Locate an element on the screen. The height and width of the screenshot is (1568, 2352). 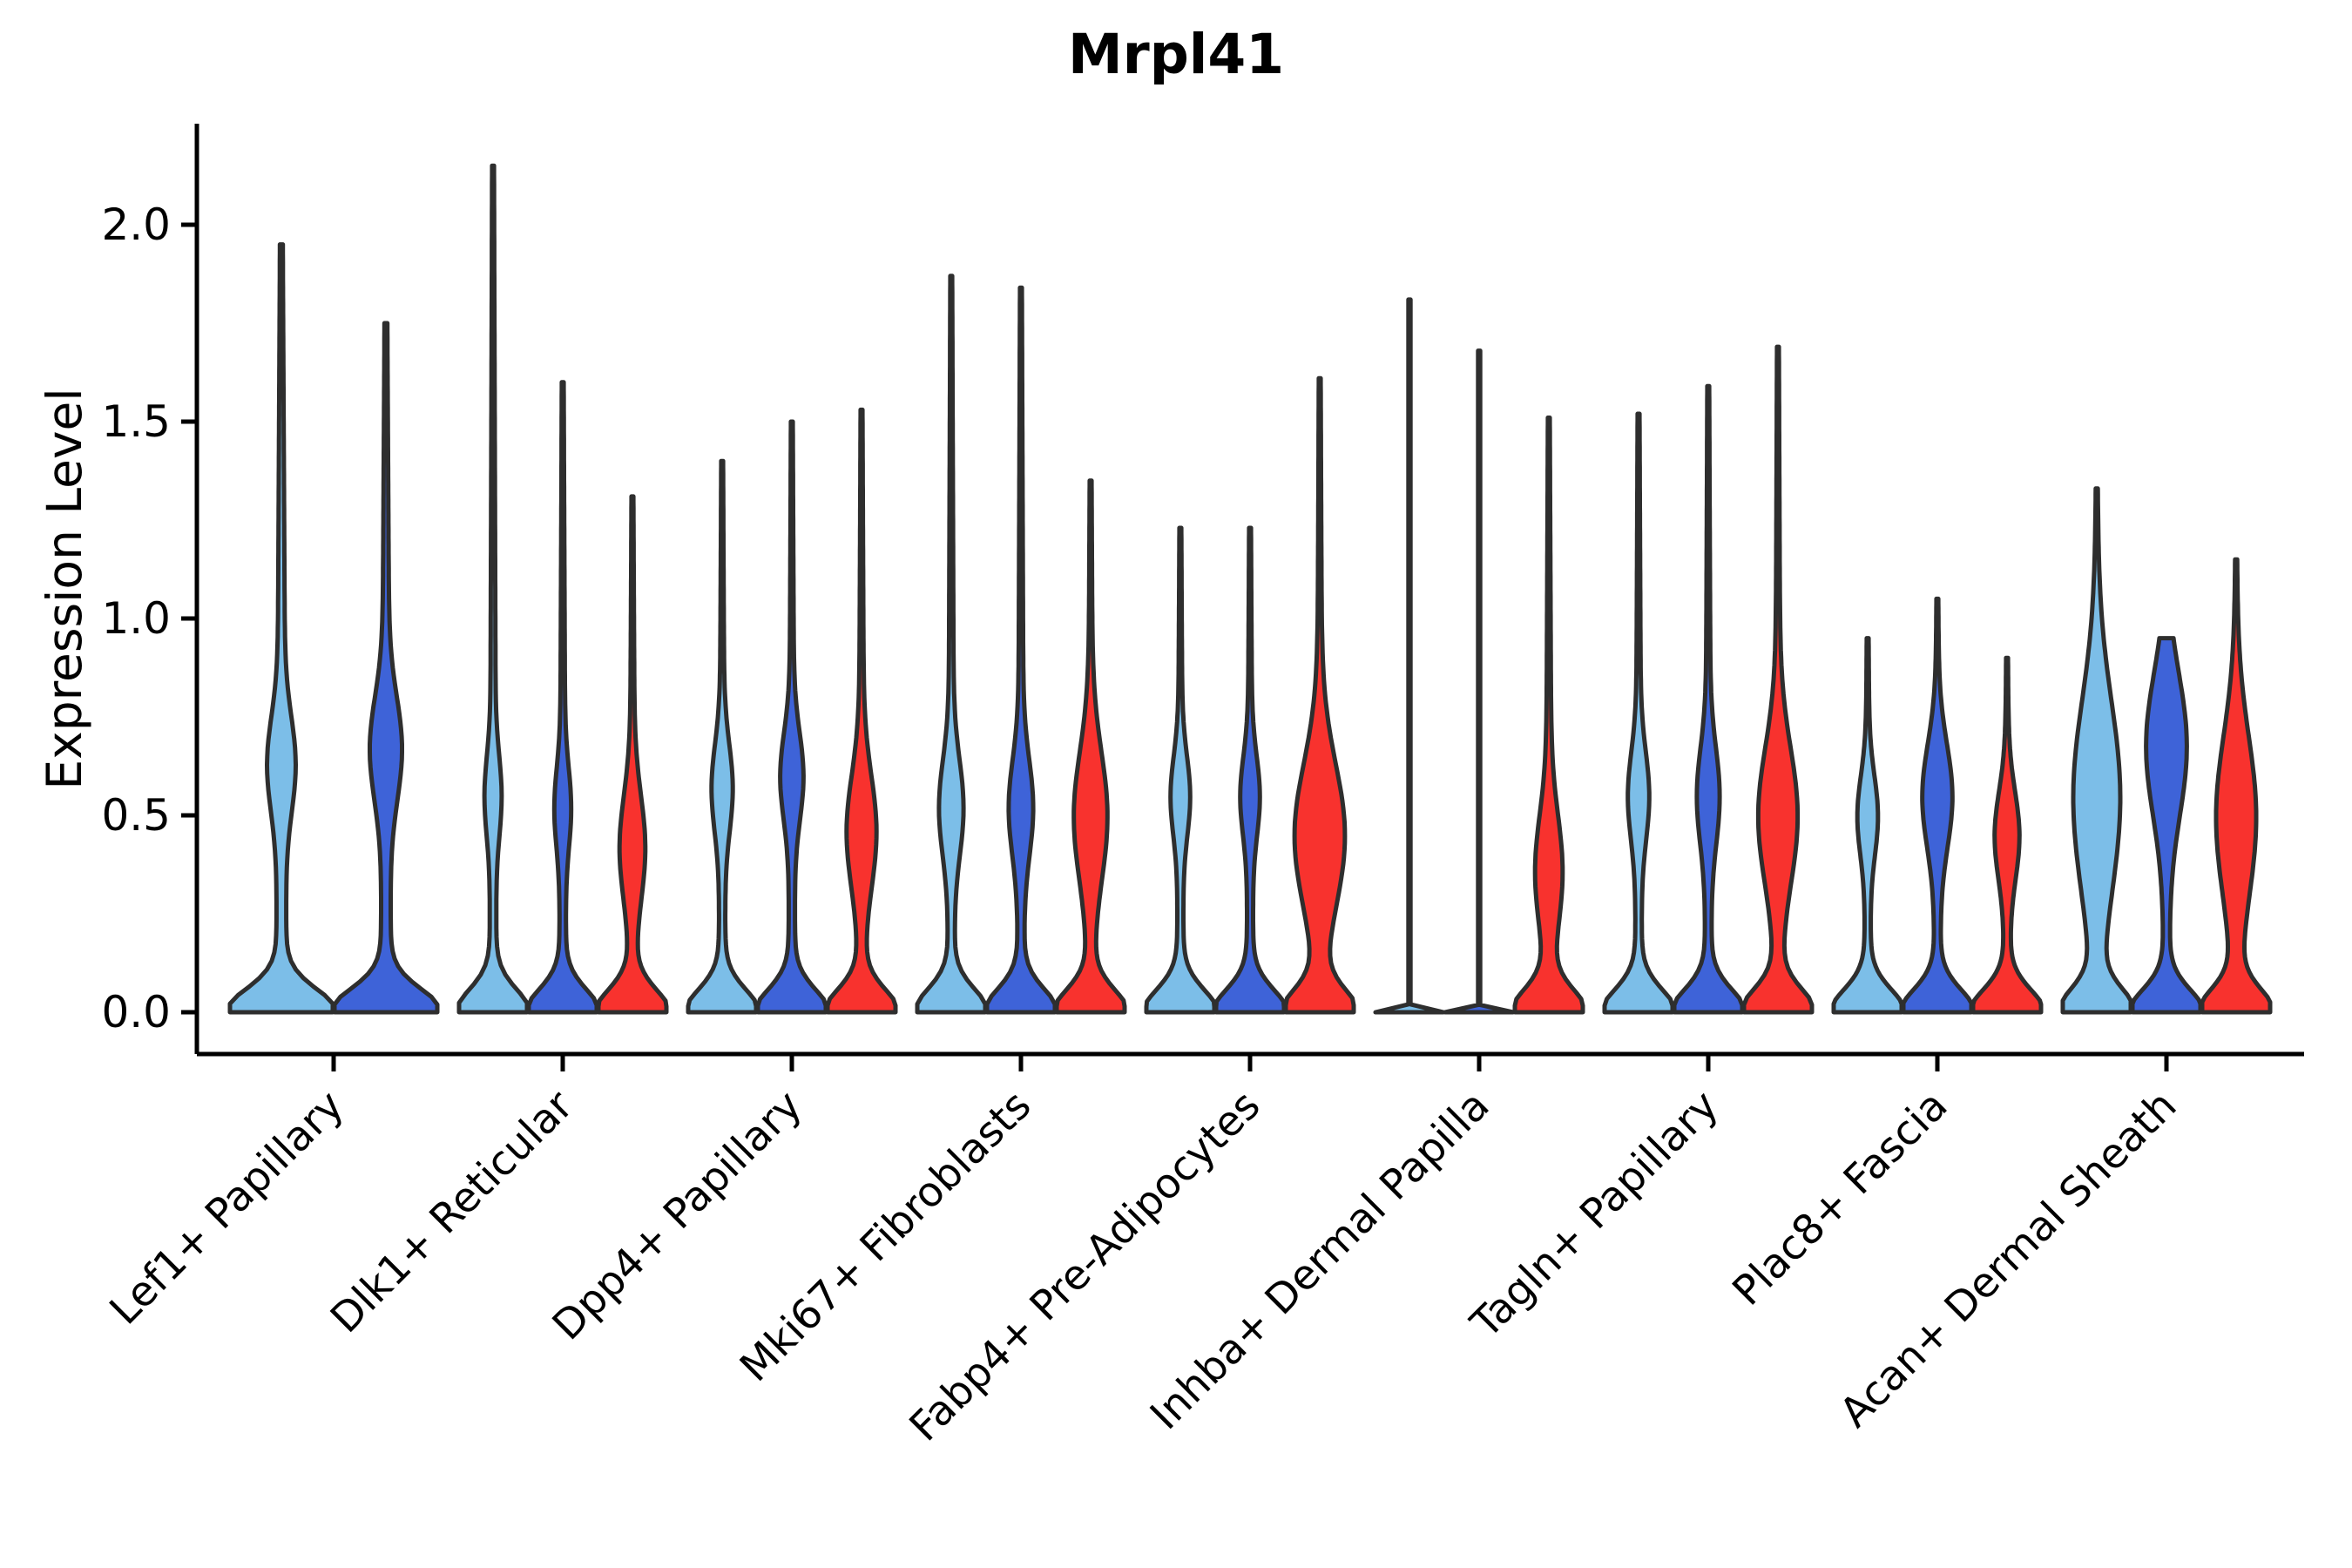
y-tick-label: 0.5 is located at coordinates (136, 815).